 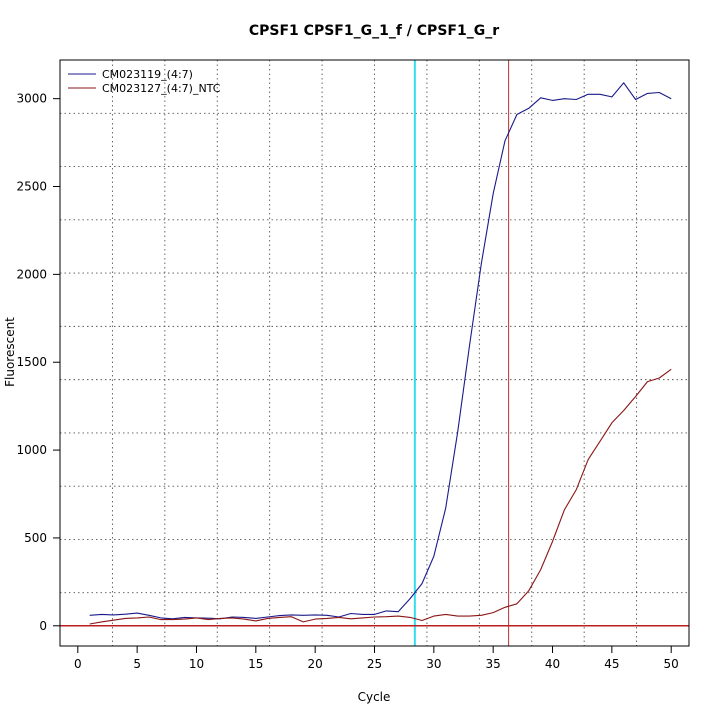 I want to click on x-tick-label: 35, so click(x=493, y=664).